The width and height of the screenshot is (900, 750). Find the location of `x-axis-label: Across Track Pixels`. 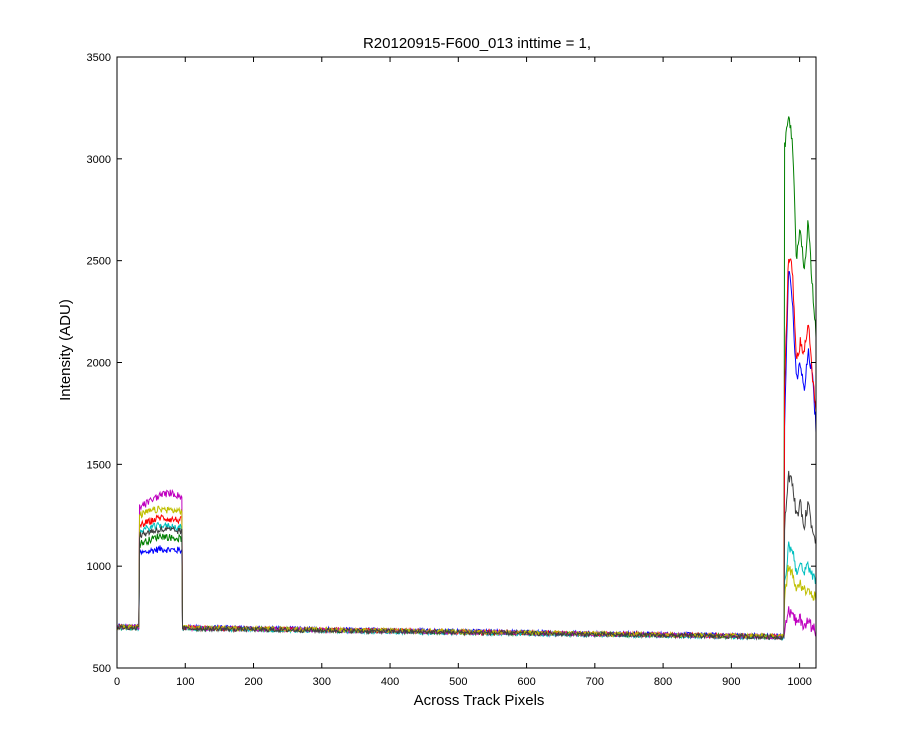

x-axis-label: Across Track Pixels is located at coordinates (479, 700).